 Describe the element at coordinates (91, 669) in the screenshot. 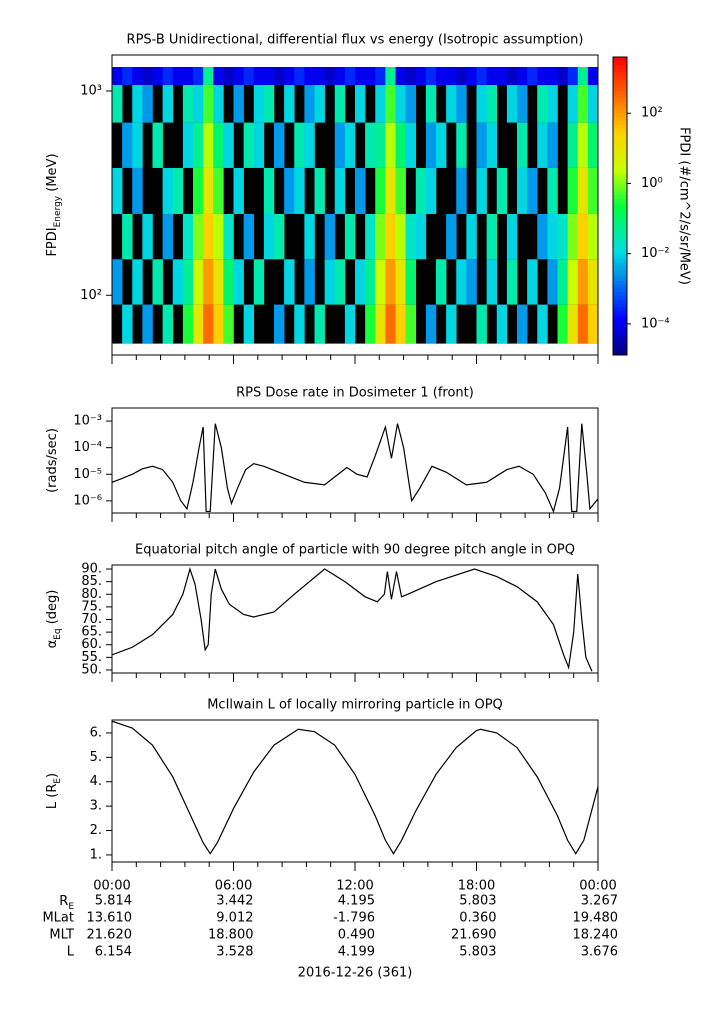

I see `y-tick-label: 50.` at that location.